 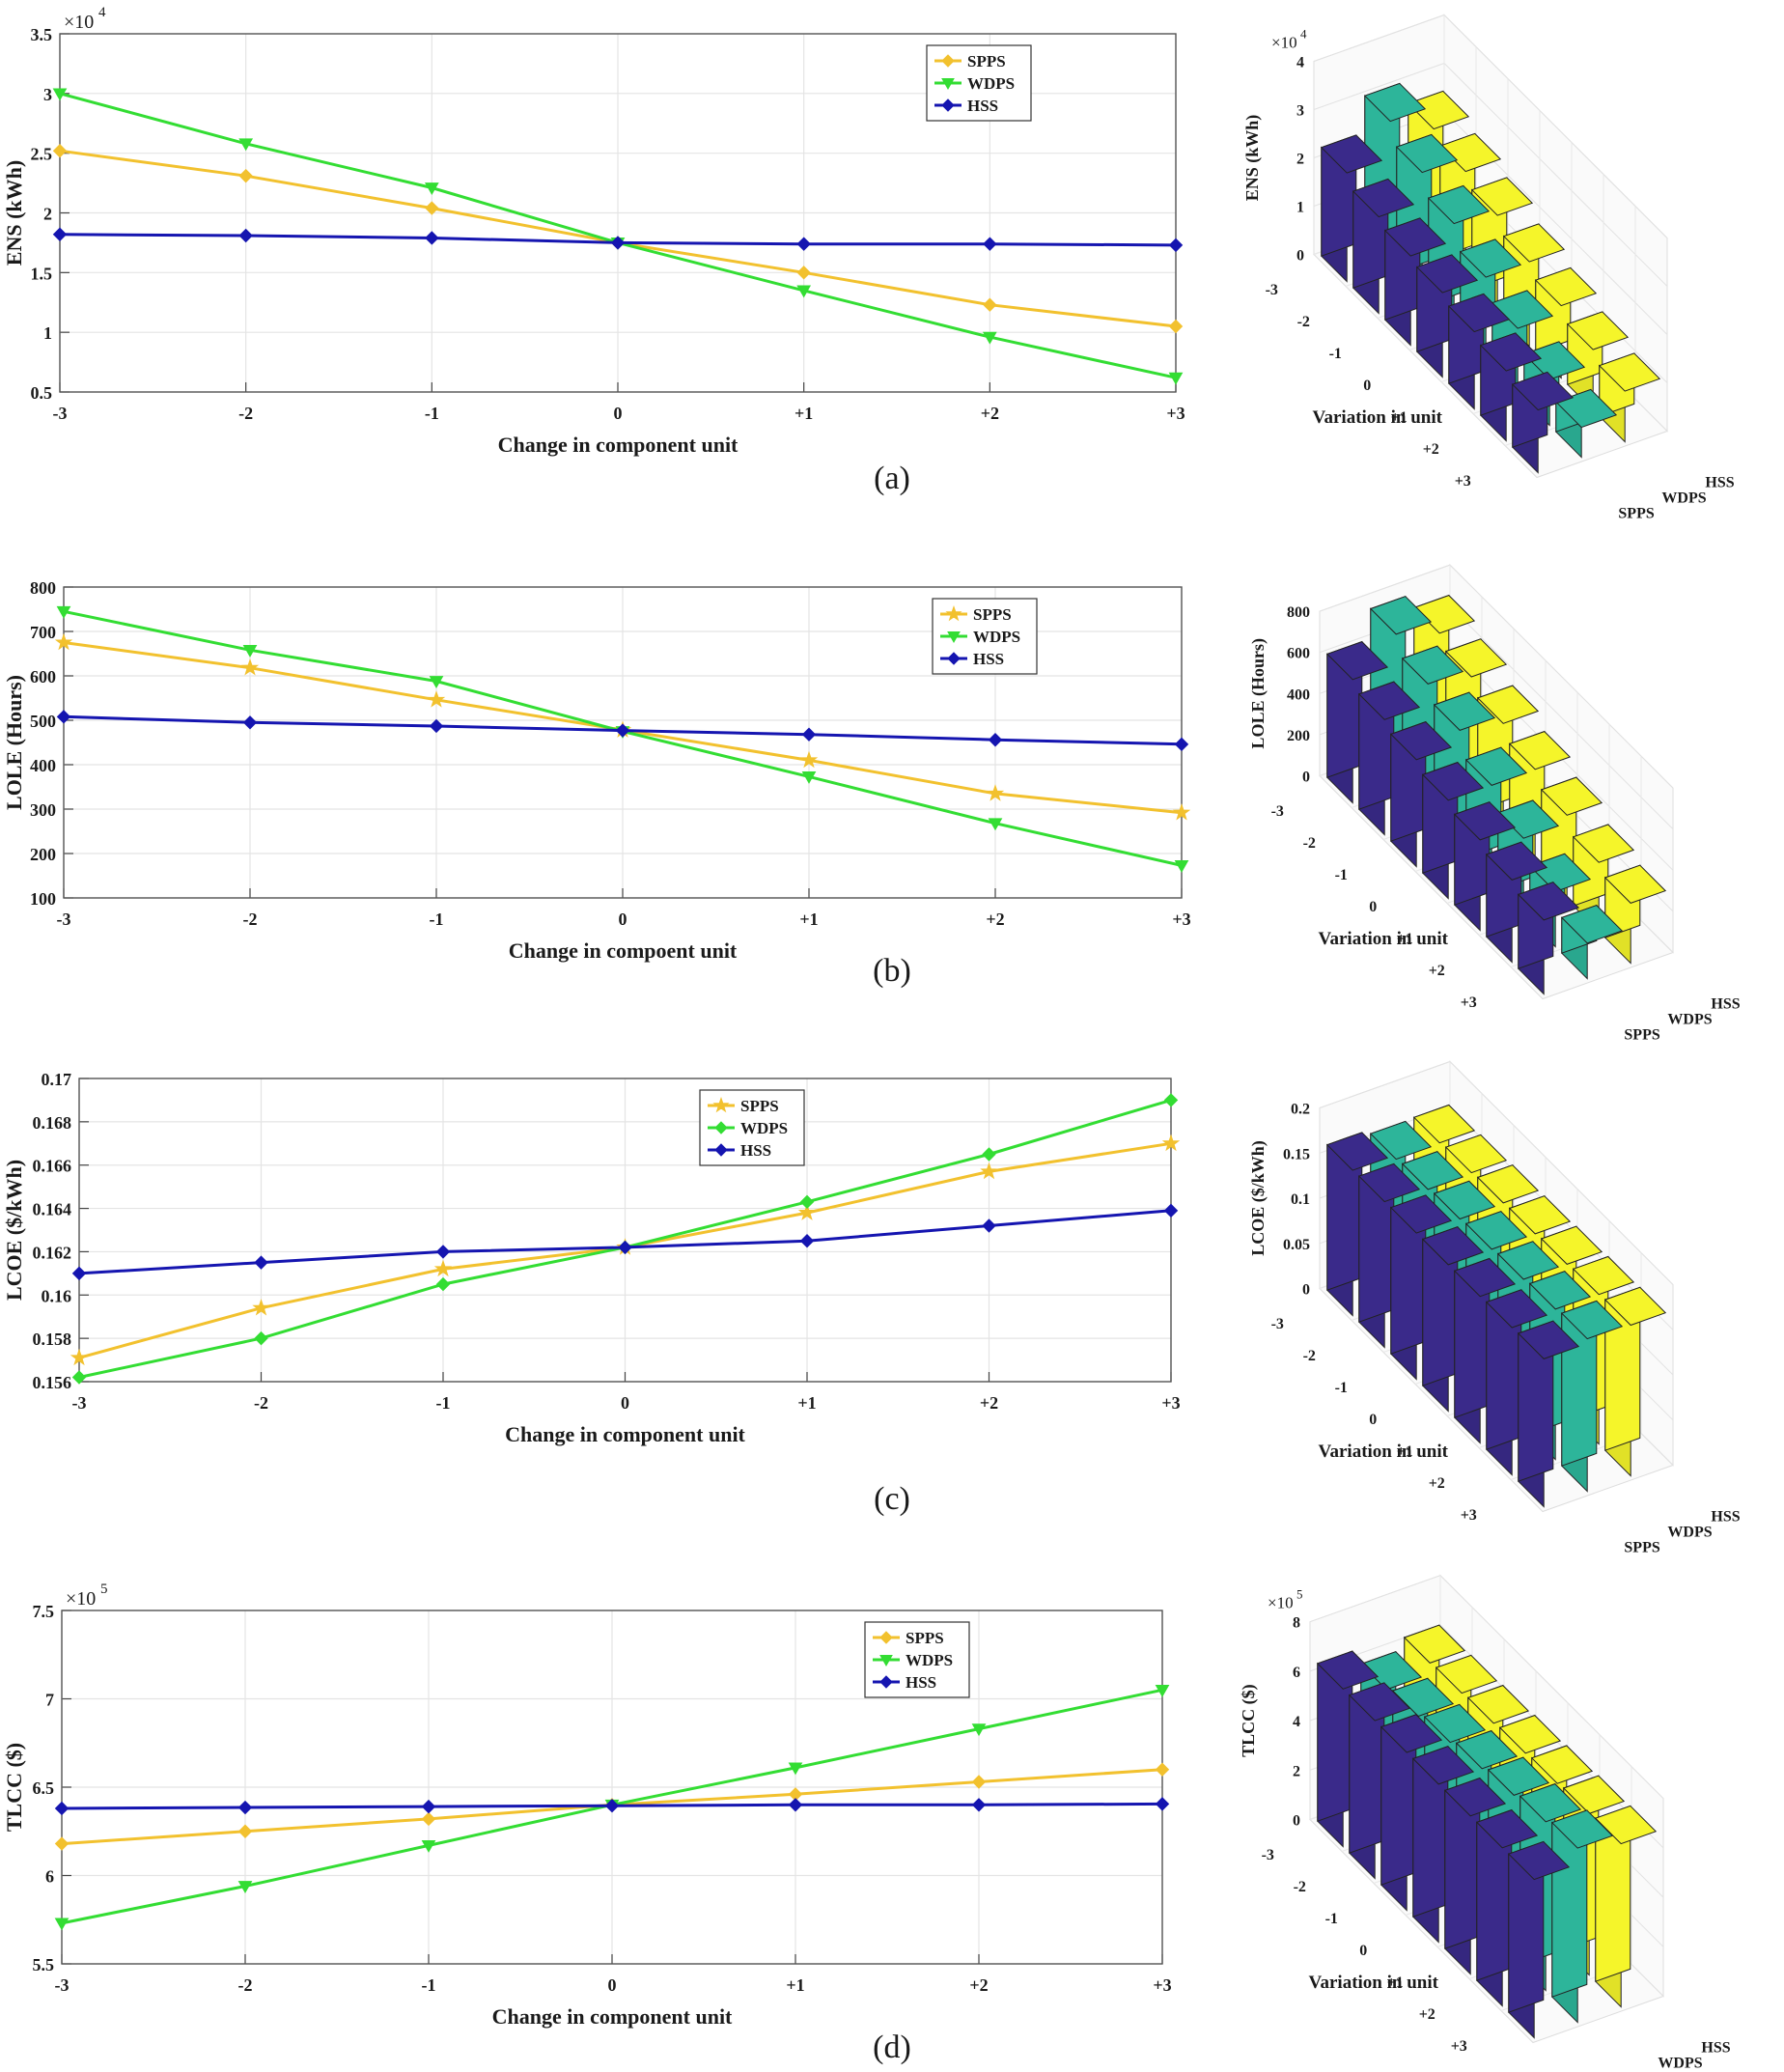 I want to click on y-tick-label: 1.5, so click(x=42, y=274).